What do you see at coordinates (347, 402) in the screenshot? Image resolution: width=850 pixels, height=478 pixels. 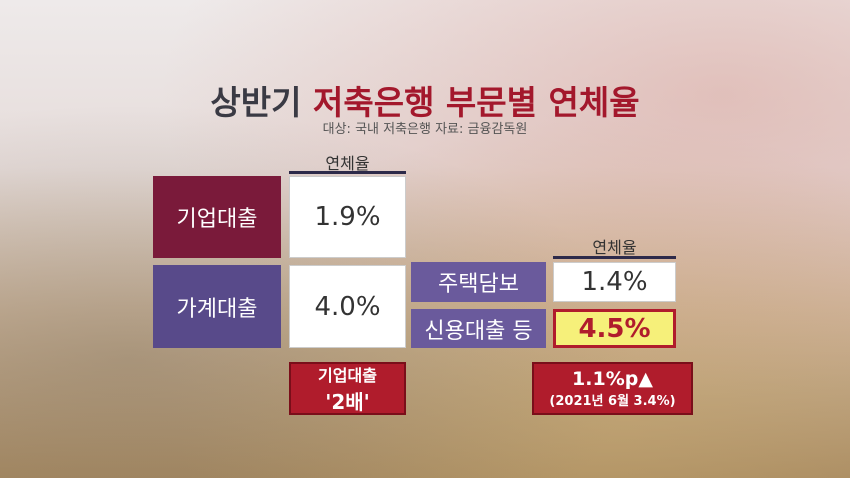 I see `note-line: '2배'` at bounding box center [347, 402].